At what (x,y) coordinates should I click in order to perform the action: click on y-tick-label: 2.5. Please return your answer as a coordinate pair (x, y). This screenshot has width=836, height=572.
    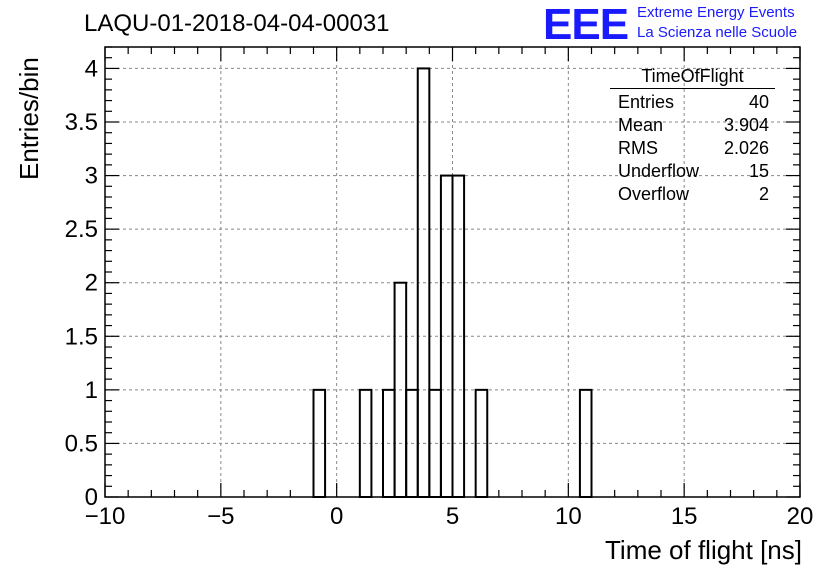
    Looking at the image, I should click on (81, 229).